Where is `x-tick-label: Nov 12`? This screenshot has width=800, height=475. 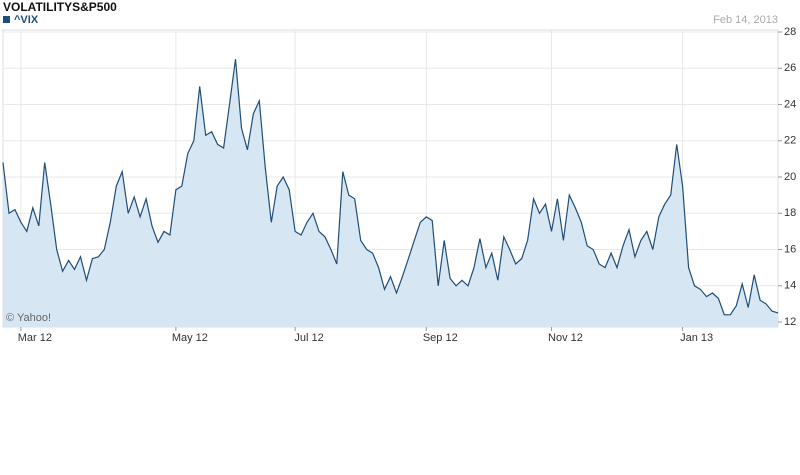 x-tick-label: Nov 12 is located at coordinates (565, 338).